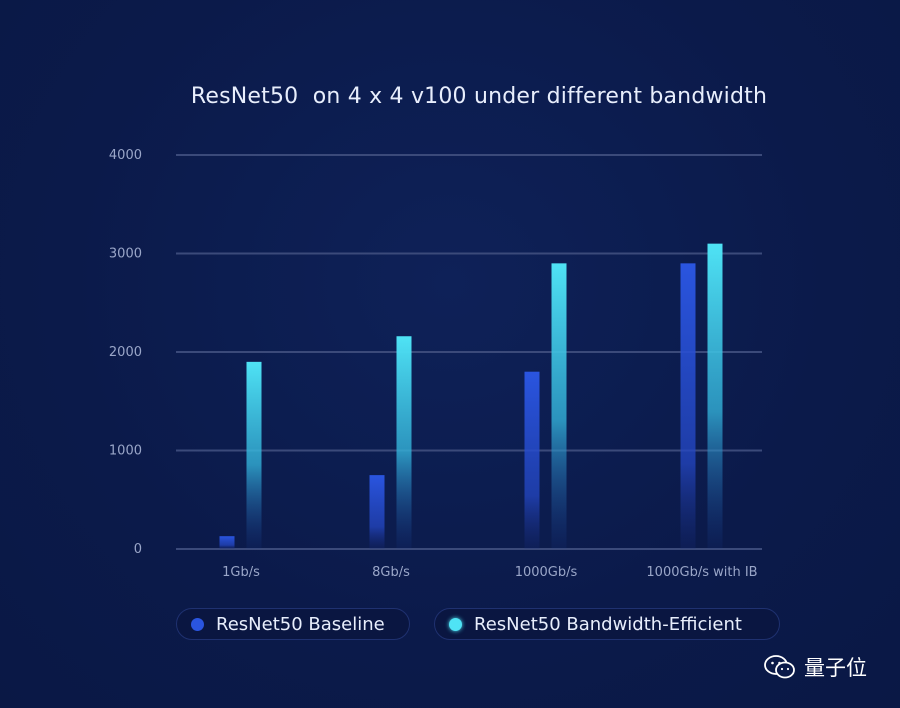  Describe the element at coordinates (835, 668) in the screenshot. I see `watermark-text: 量子位` at that location.